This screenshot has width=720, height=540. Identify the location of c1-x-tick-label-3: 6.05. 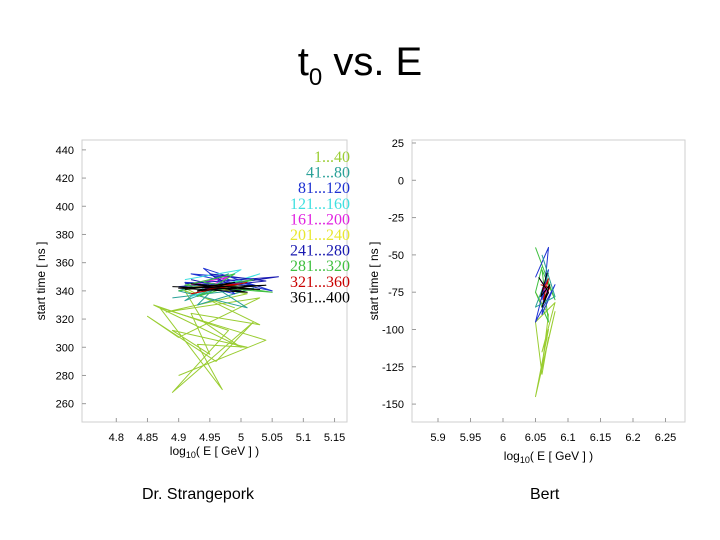
(535, 438).